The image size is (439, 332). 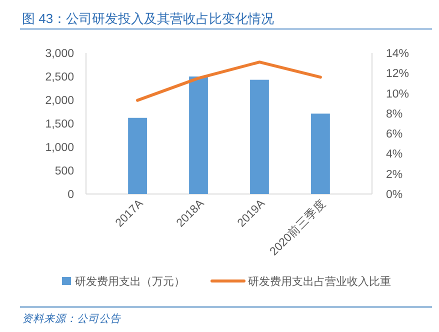 I want to click on y2-tick-label: 2%, so click(x=394, y=174).